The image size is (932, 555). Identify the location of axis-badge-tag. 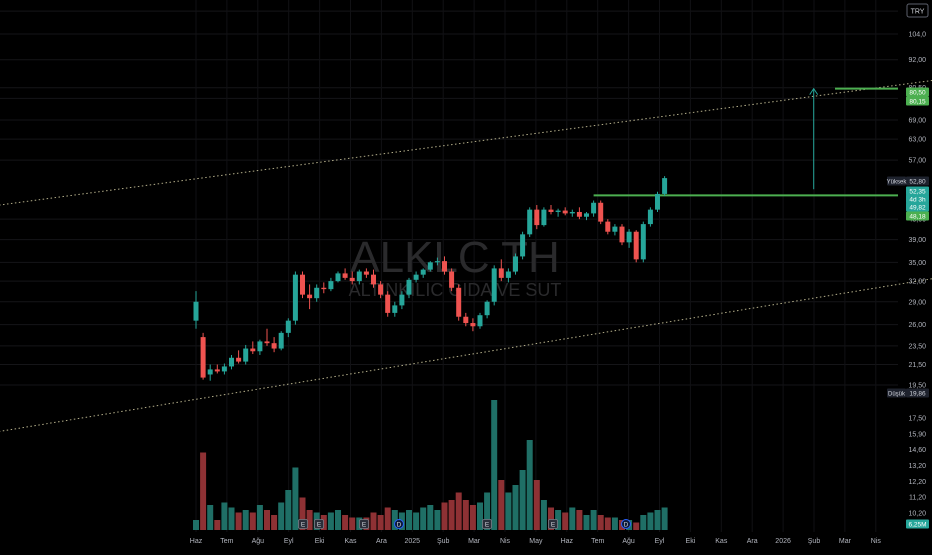
(896, 181).